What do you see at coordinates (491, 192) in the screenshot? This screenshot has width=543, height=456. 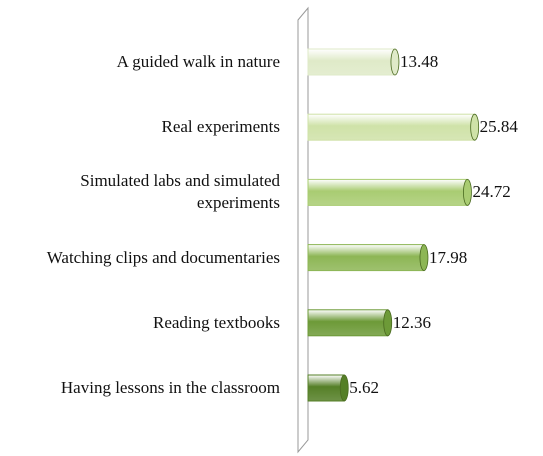 I see `value-label: 24.72` at bounding box center [491, 192].